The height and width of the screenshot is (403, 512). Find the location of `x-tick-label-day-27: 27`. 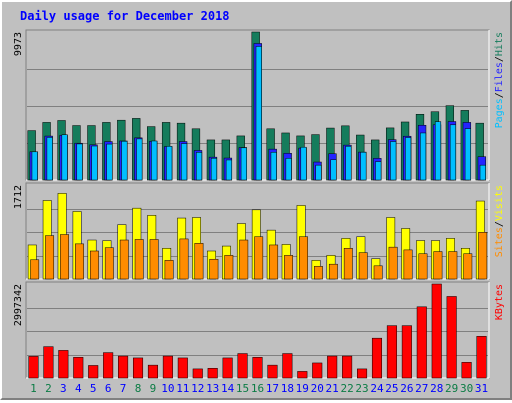

x-tick-label-day-27: 27 is located at coordinates (421, 388).